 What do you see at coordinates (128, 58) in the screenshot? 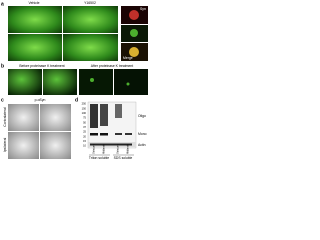
I see `side-label: Merge` at bounding box center [128, 58].